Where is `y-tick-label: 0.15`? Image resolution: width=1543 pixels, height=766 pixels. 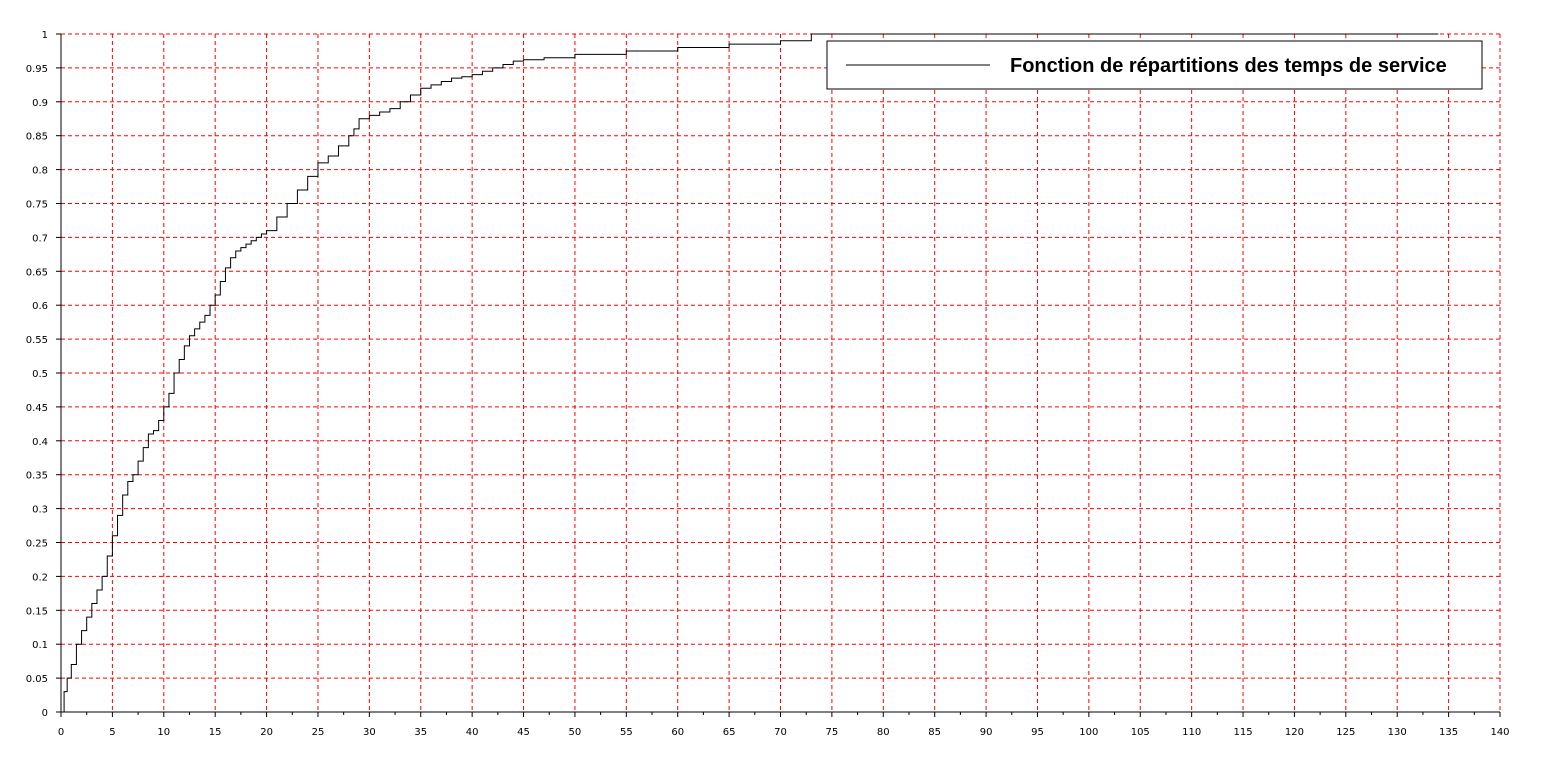
y-tick-label: 0.15 is located at coordinates (37, 611).